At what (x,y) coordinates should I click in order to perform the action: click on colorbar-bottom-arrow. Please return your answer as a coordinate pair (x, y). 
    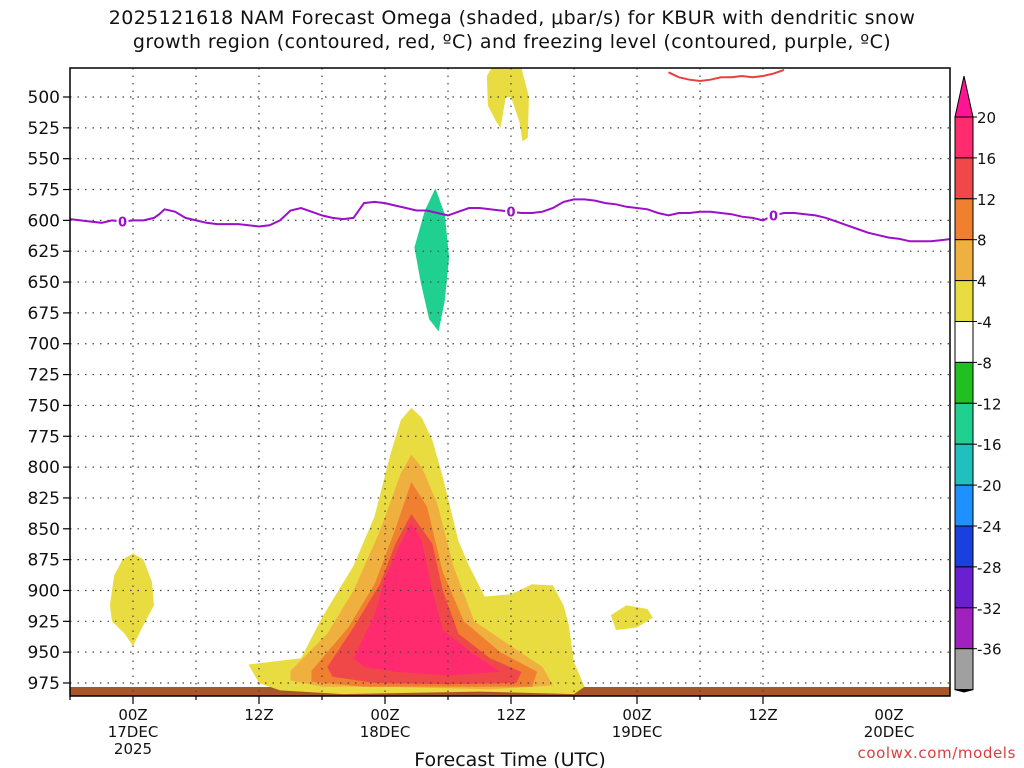
    Looking at the image, I should click on (964, 691).